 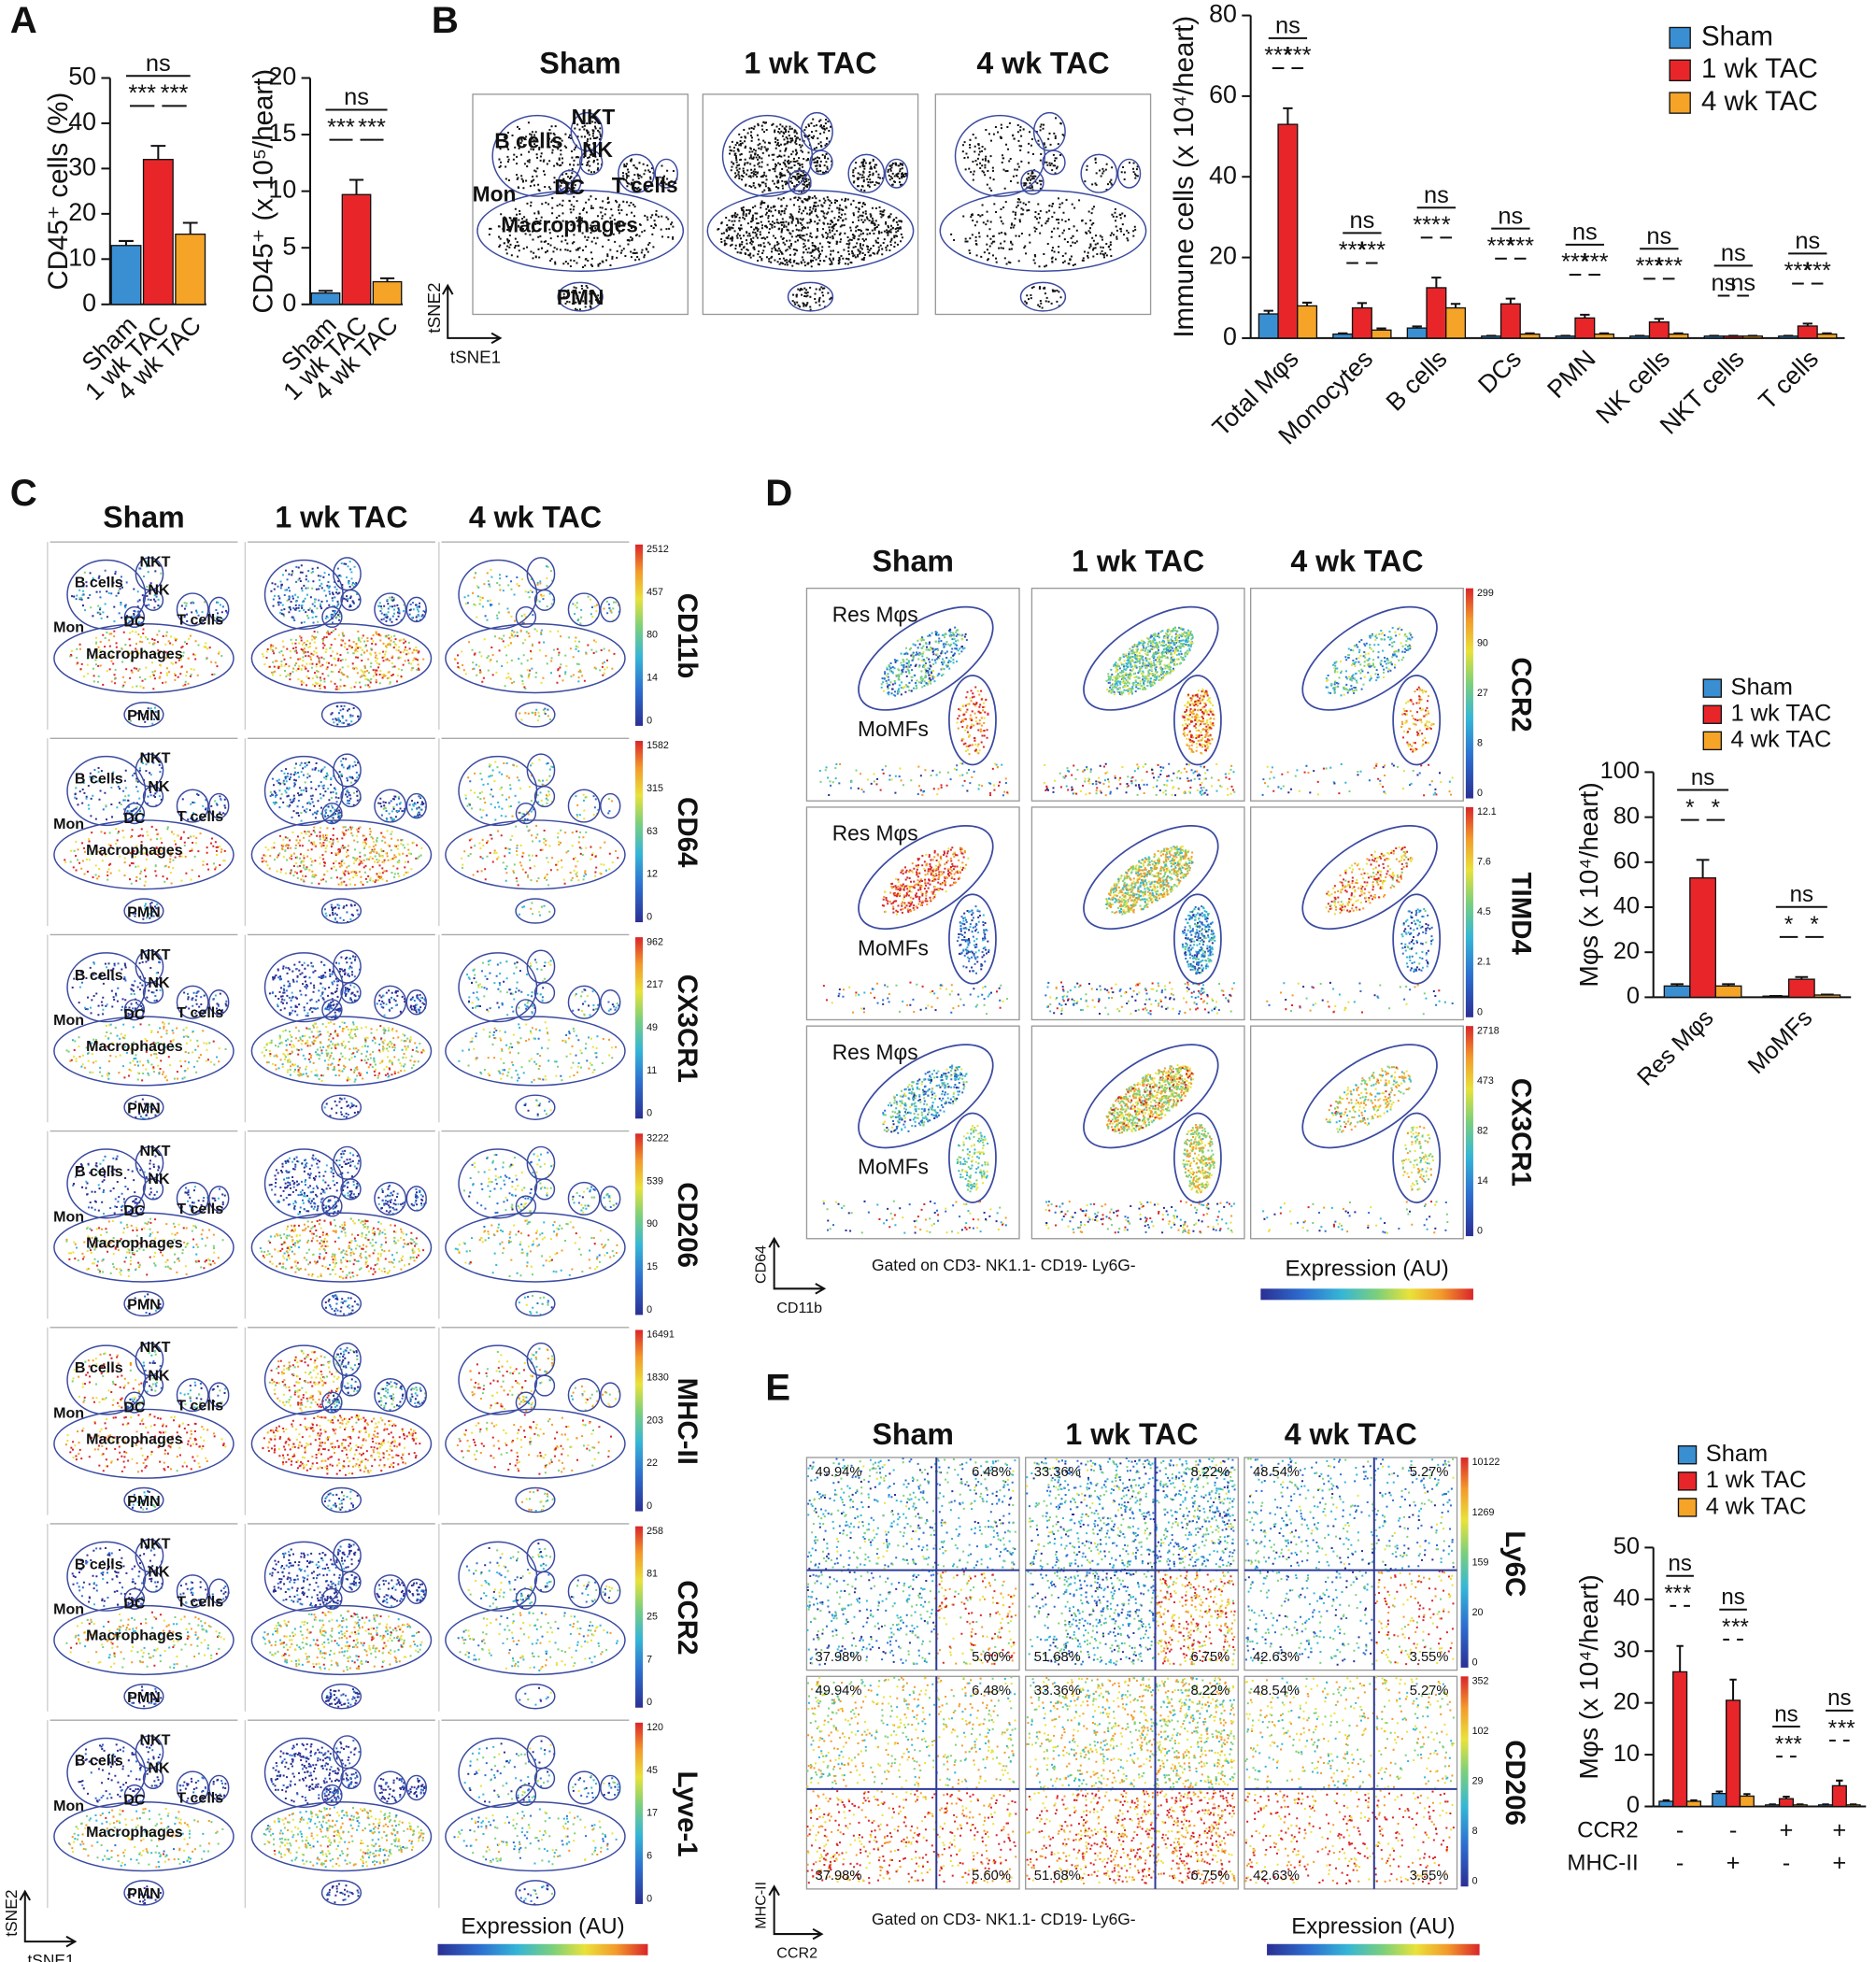 What do you see at coordinates (434, 307) in the screenshot?
I see `y-axis-label: tSNE2` at bounding box center [434, 307].